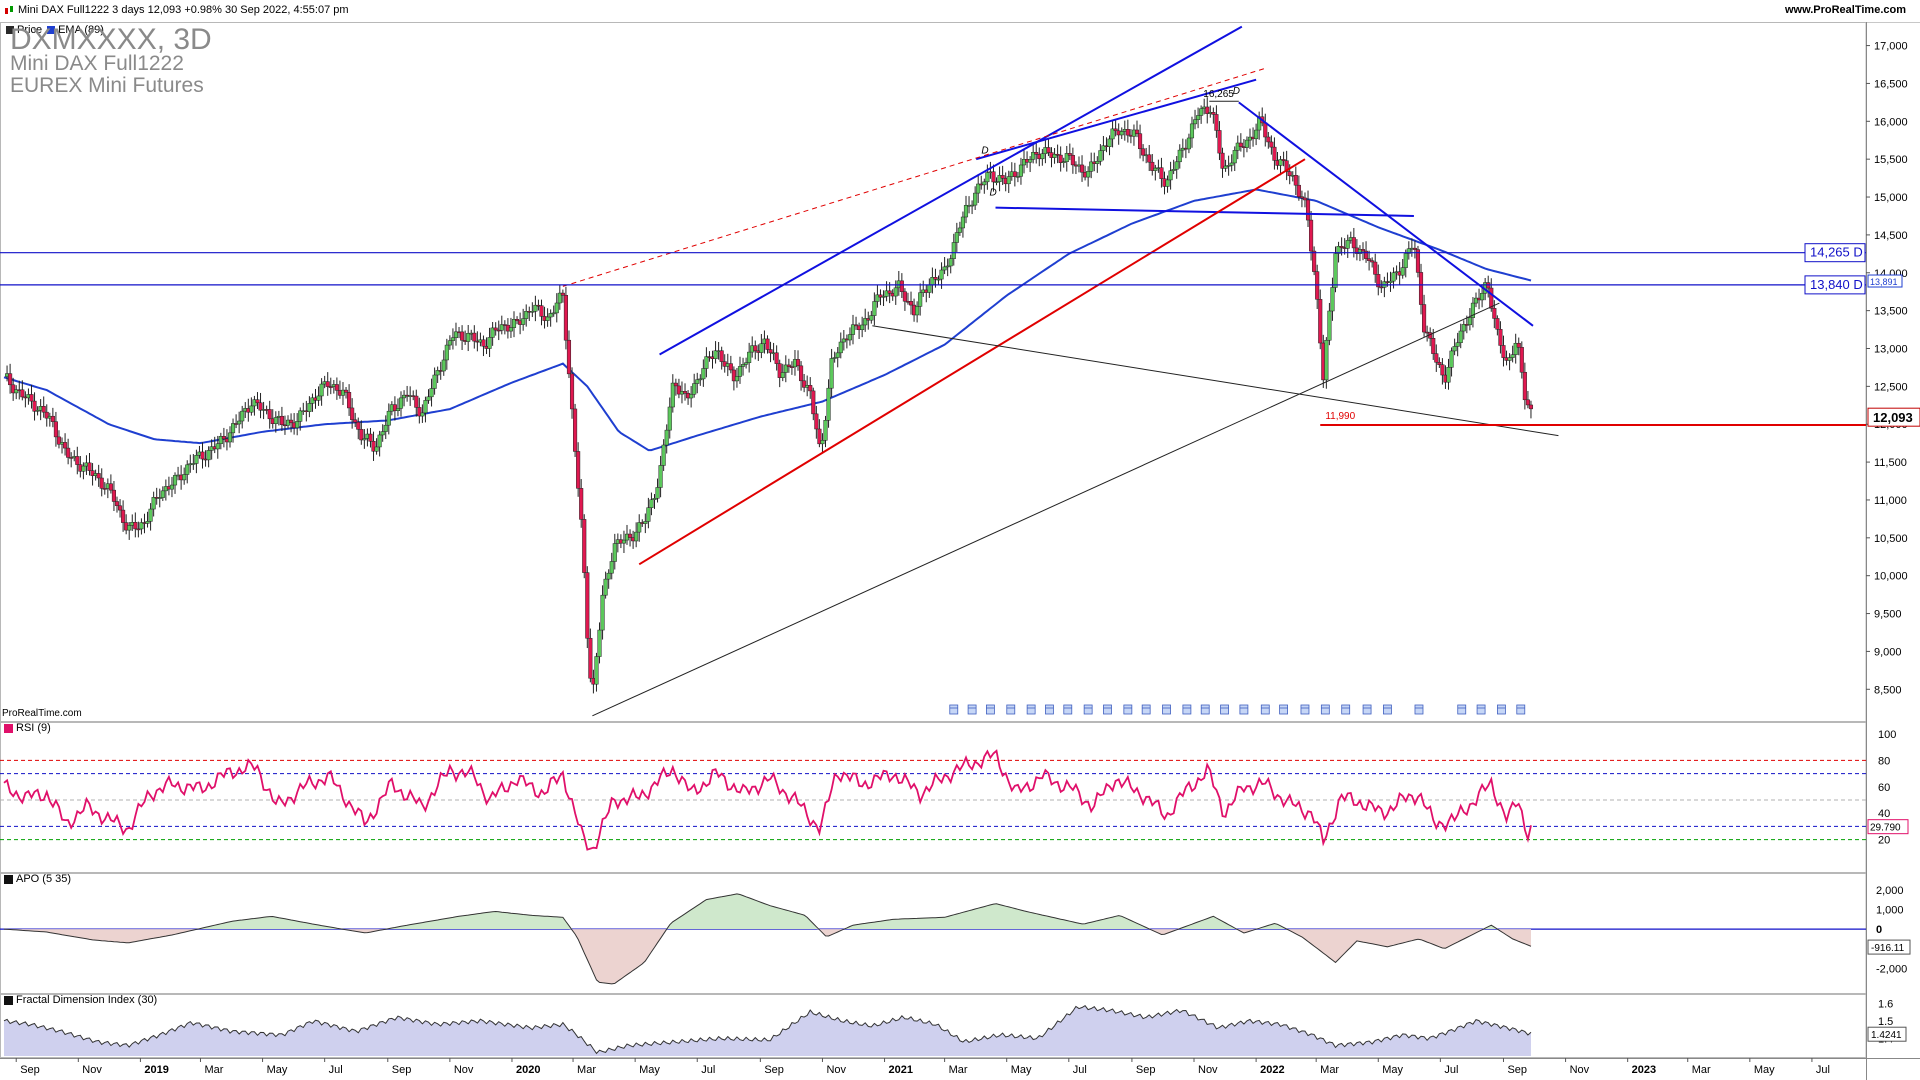 The width and height of the screenshot is (1920, 1080). Describe the element at coordinates (156, 1070) in the screenshot. I see `x-tick-label: 2019` at that location.